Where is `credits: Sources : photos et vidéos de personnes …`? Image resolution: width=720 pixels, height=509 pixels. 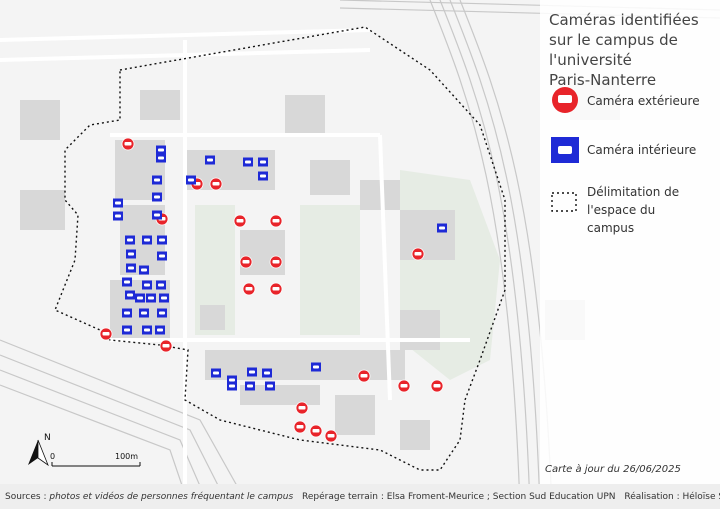 credits: Sources : photos et vidéos de personnes … is located at coordinates (362, 496).